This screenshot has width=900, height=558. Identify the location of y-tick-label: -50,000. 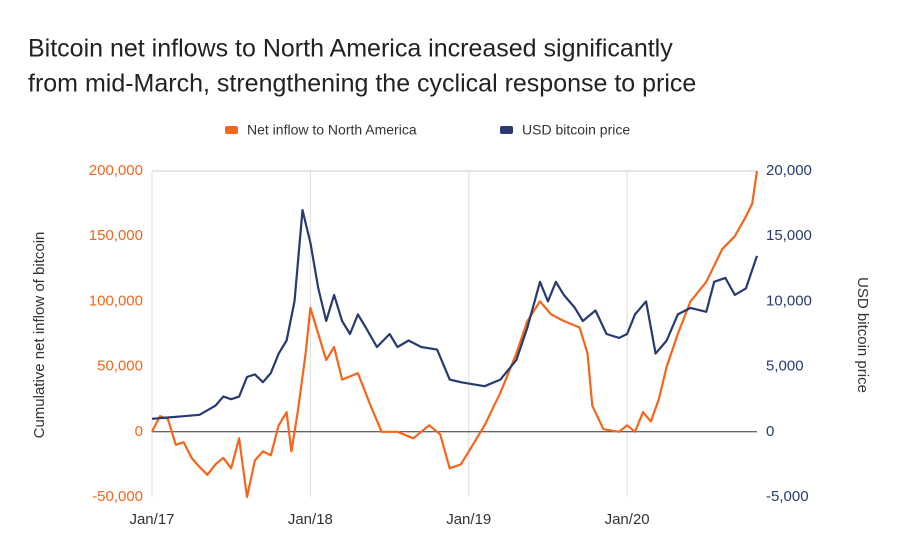
(117, 496).